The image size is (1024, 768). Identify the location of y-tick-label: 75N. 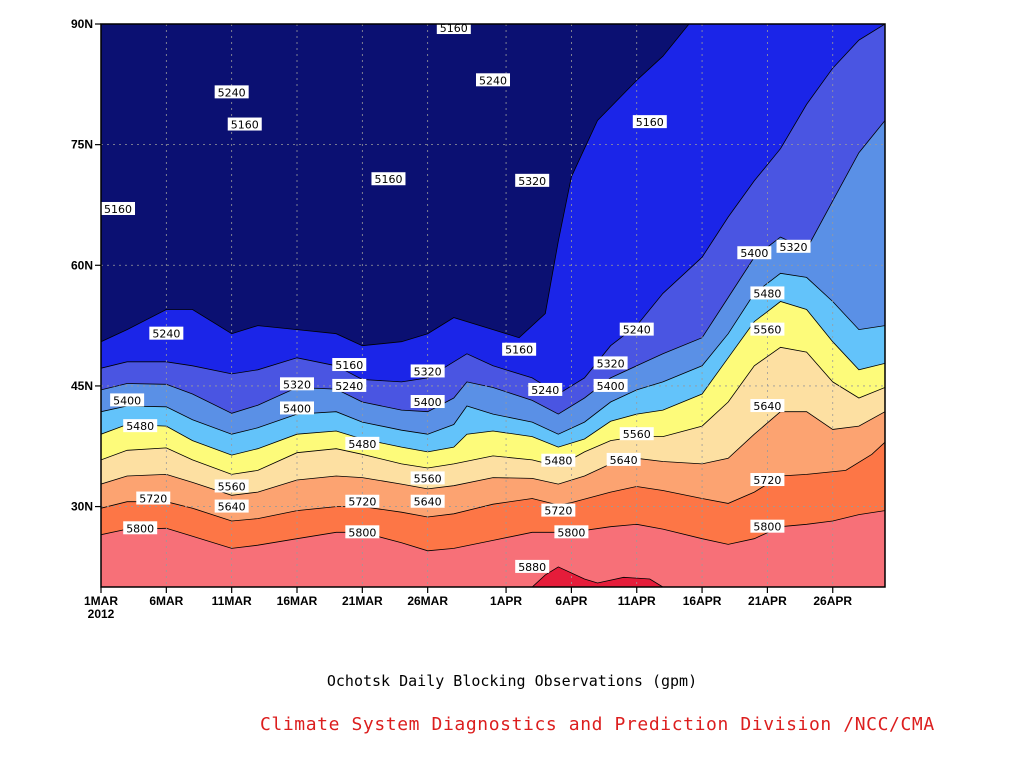
(82, 145).